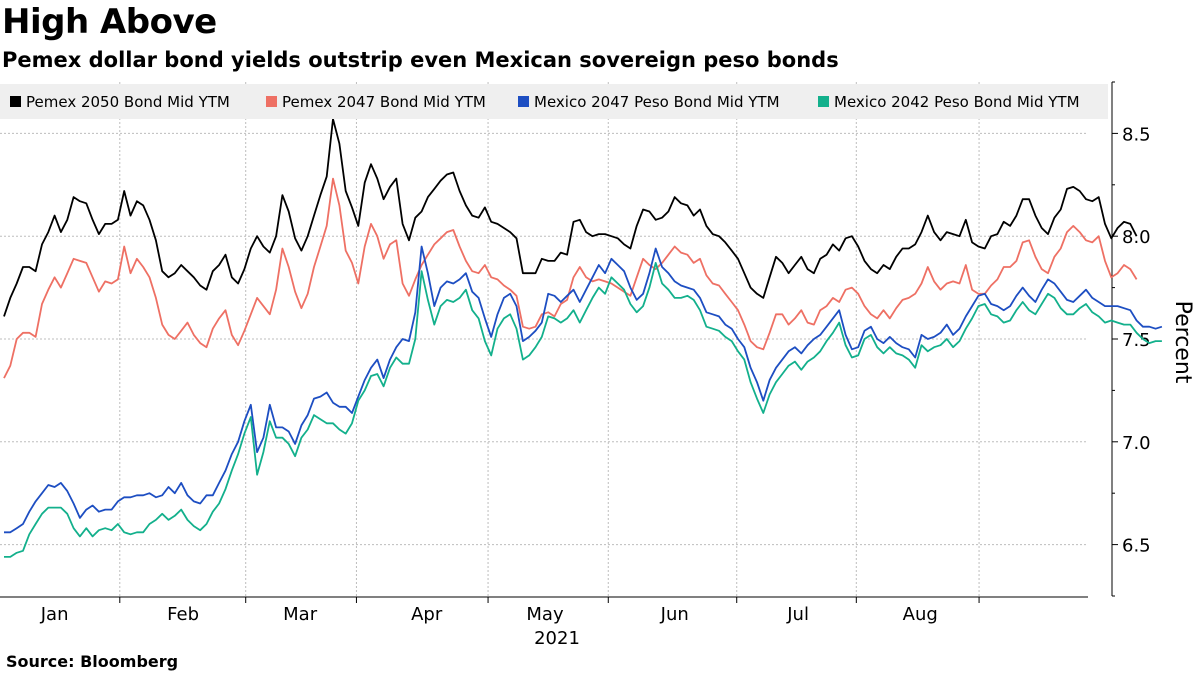  Describe the element at coordinates (1136, 237) in the screenshot. I see `y-tick-label: 8.0` at that location.